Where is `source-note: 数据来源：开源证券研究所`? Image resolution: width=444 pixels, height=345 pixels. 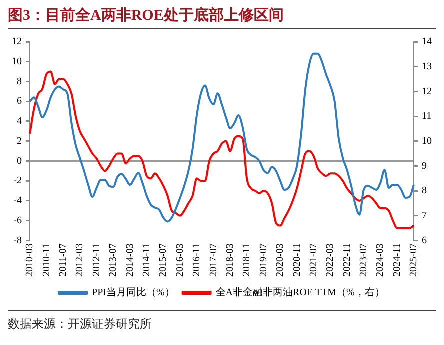 source-note: 数据来源：开源证券研究所 is located at coordinates (222, 321).